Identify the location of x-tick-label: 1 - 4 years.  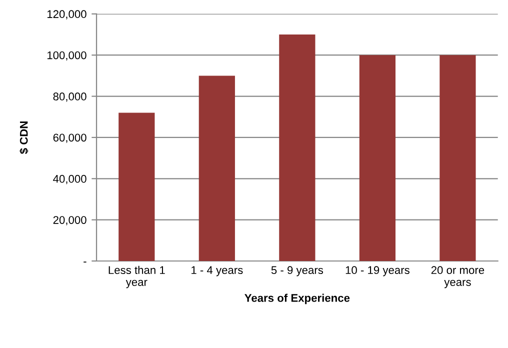
(217, 271).